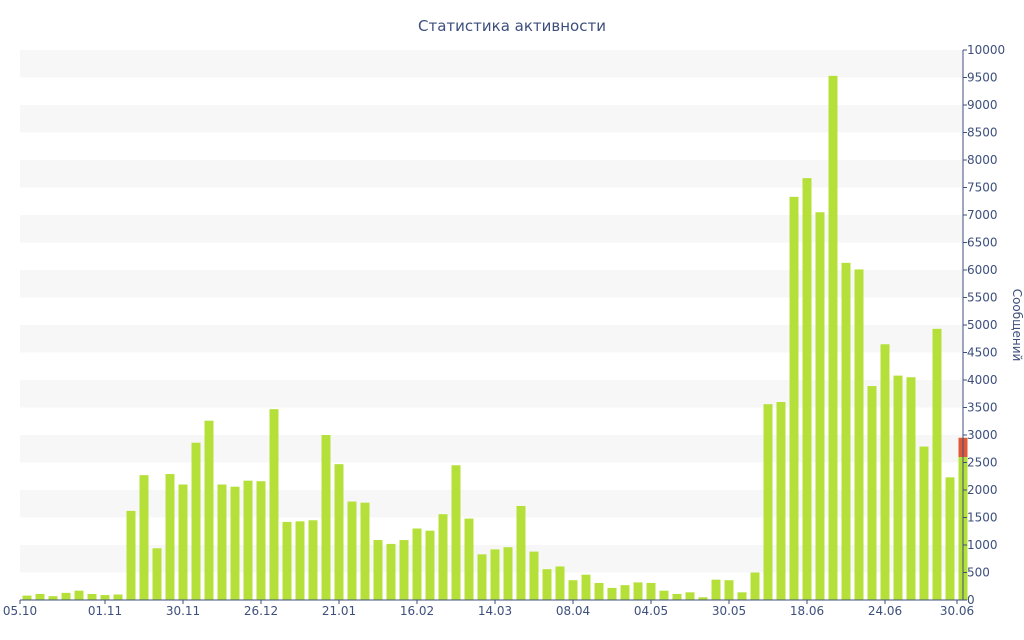  Describe the element at coordinates (105, 611) in the screenshot. I see `x-tick-label: 01.11` at that location.